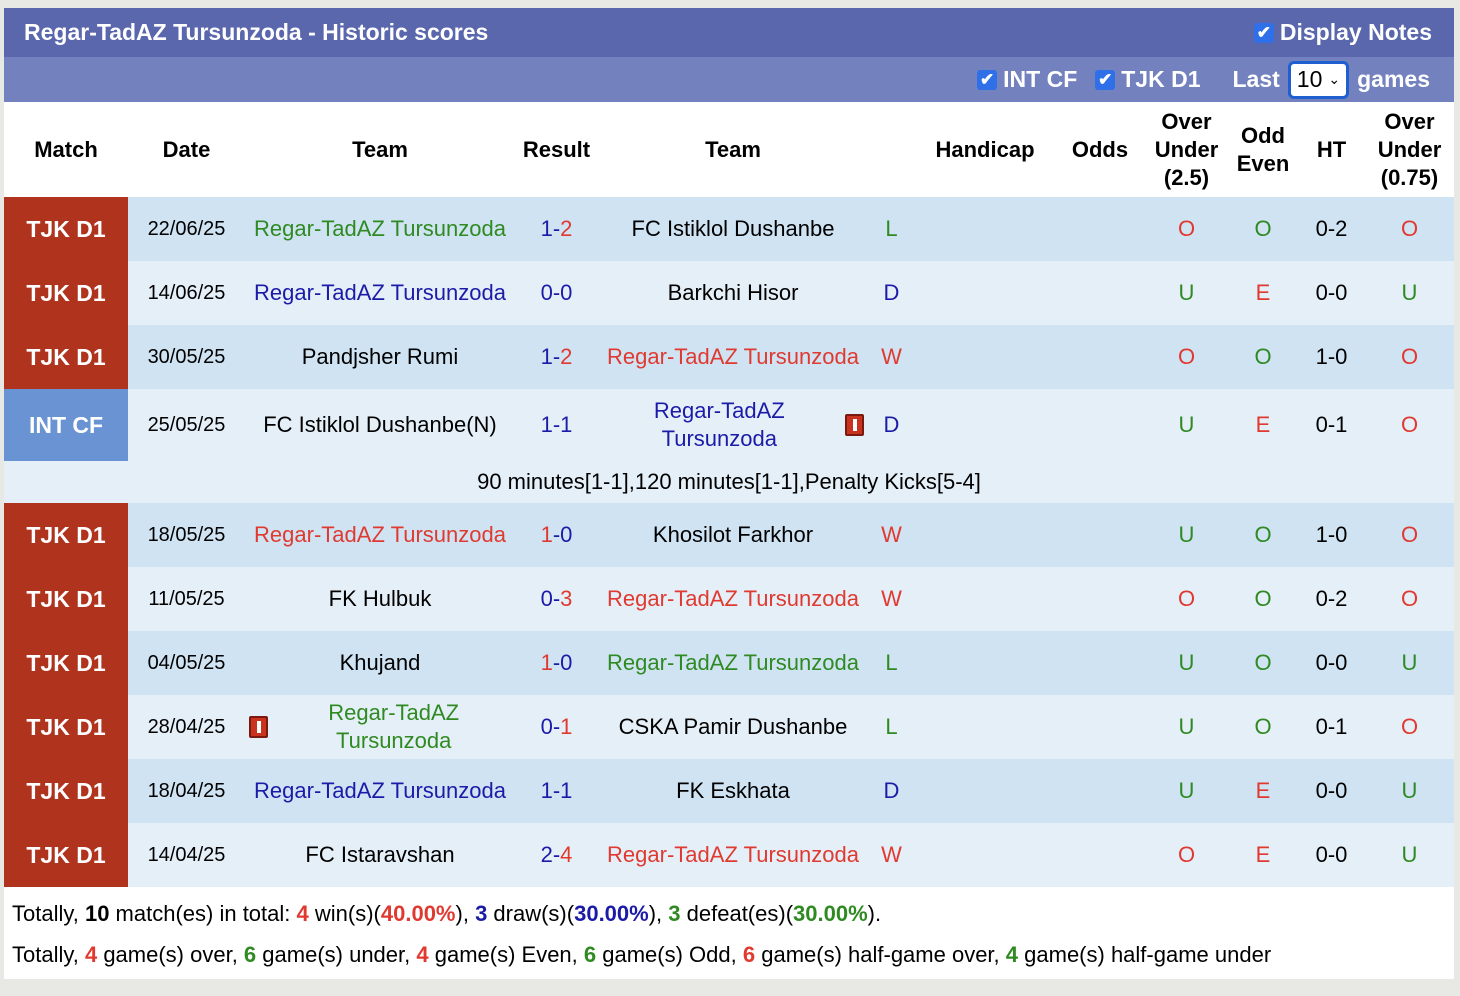 The width and height of the screenshot is (1460, 996). Describe the element at coordinates (1342, 32) in the screenshot. I see `display-notes-toggle: ✔ Display Notes` at that location.